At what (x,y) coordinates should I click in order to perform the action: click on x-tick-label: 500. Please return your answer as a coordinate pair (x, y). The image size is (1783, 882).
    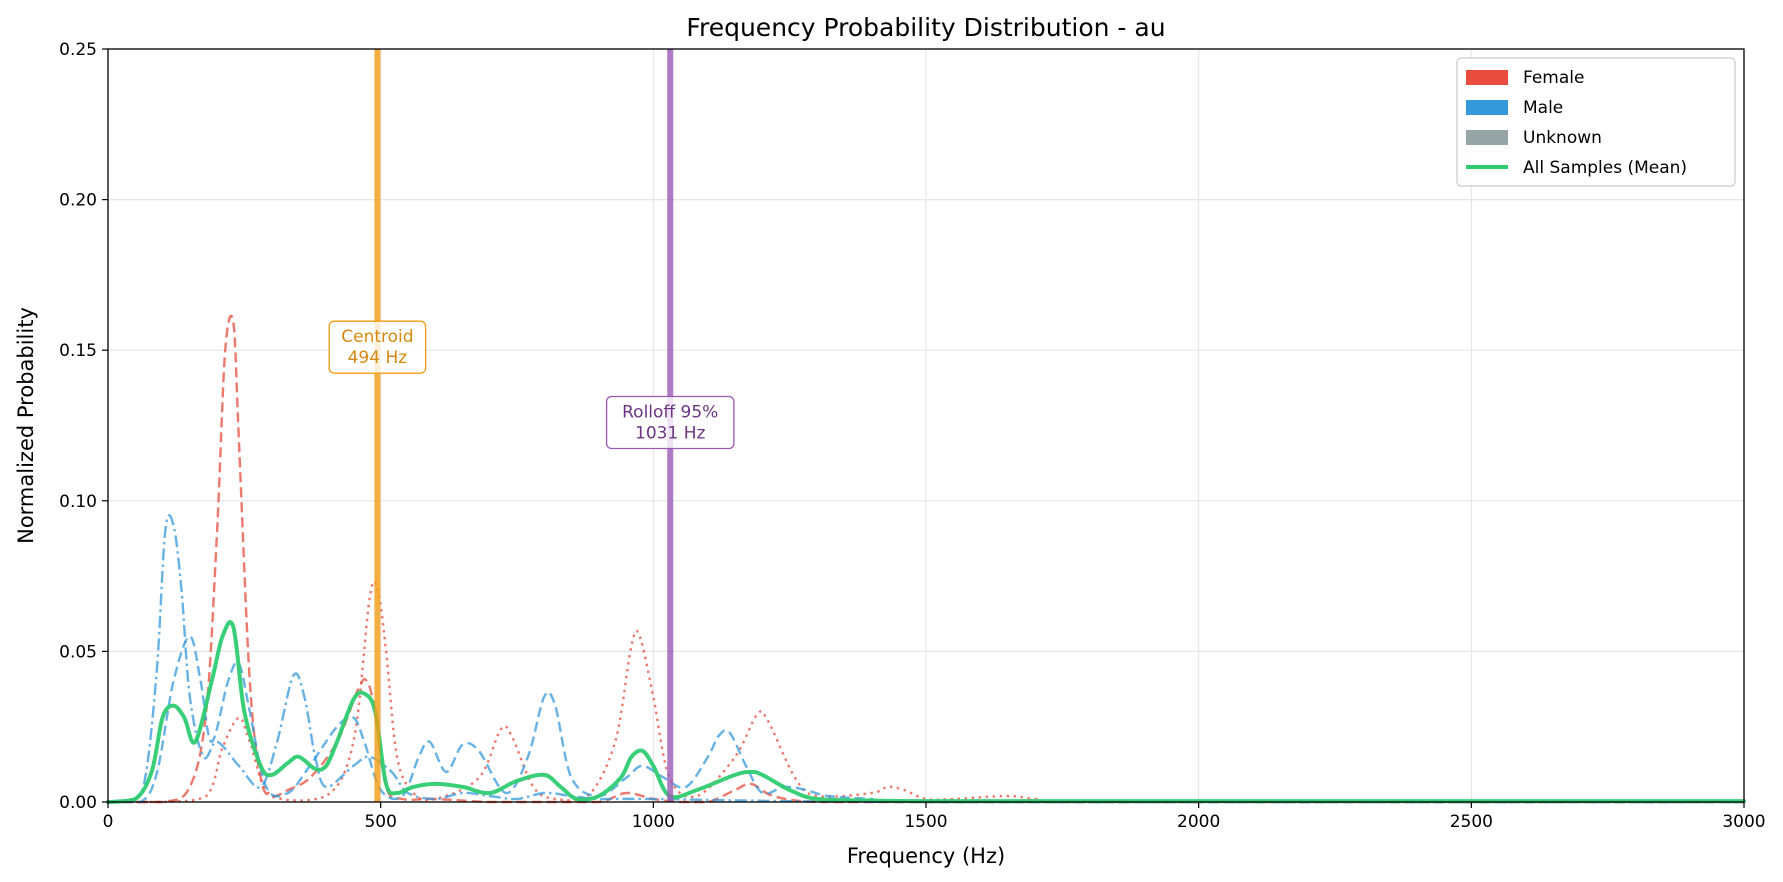
    Looking at the image, I should click on (380, 822).